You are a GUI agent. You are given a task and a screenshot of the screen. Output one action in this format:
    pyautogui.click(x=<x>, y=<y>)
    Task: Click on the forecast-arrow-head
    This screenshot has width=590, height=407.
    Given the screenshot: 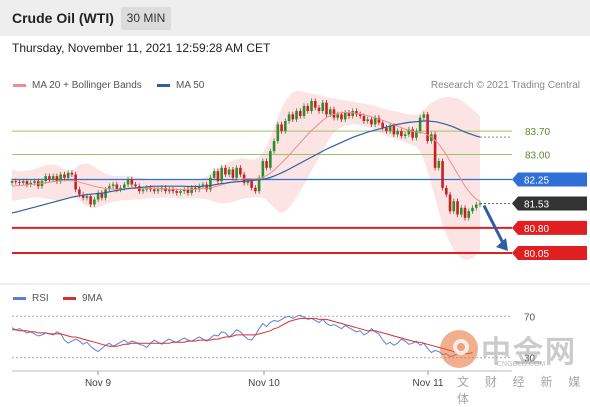 What is the action you would take?
    pyautogui.click(x=502, y=244)
    